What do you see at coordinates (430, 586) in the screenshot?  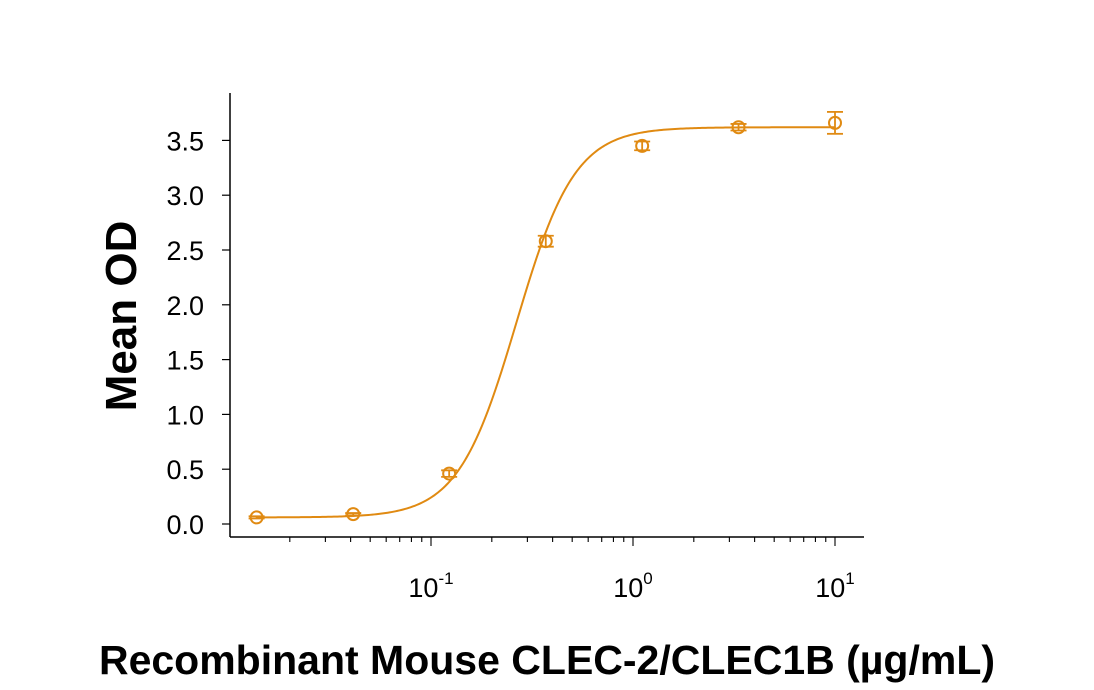 I see `x-tick-label: 10⁻¹` at bounding box center [430, 586].